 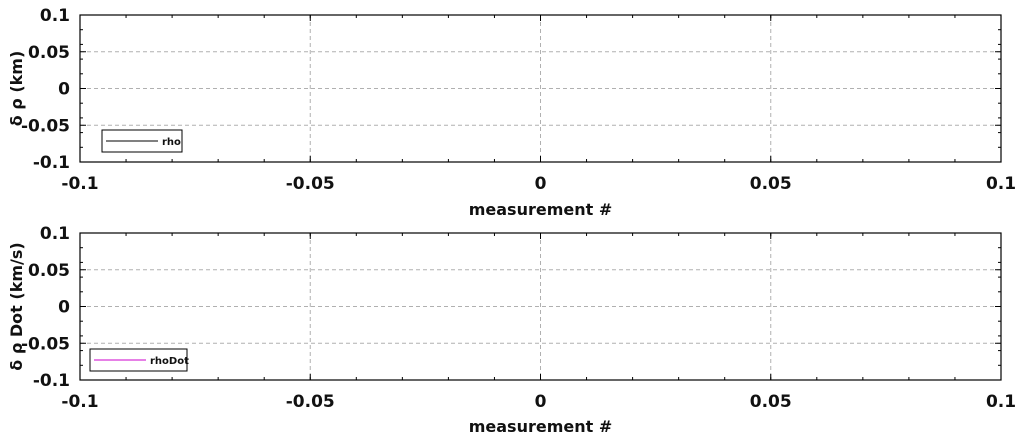 What do you see at coordinates (16, 306) in the screenshot?
I see `y-axis-label: δ ρ Dot (km/s)` at bounding box center [16, 306].